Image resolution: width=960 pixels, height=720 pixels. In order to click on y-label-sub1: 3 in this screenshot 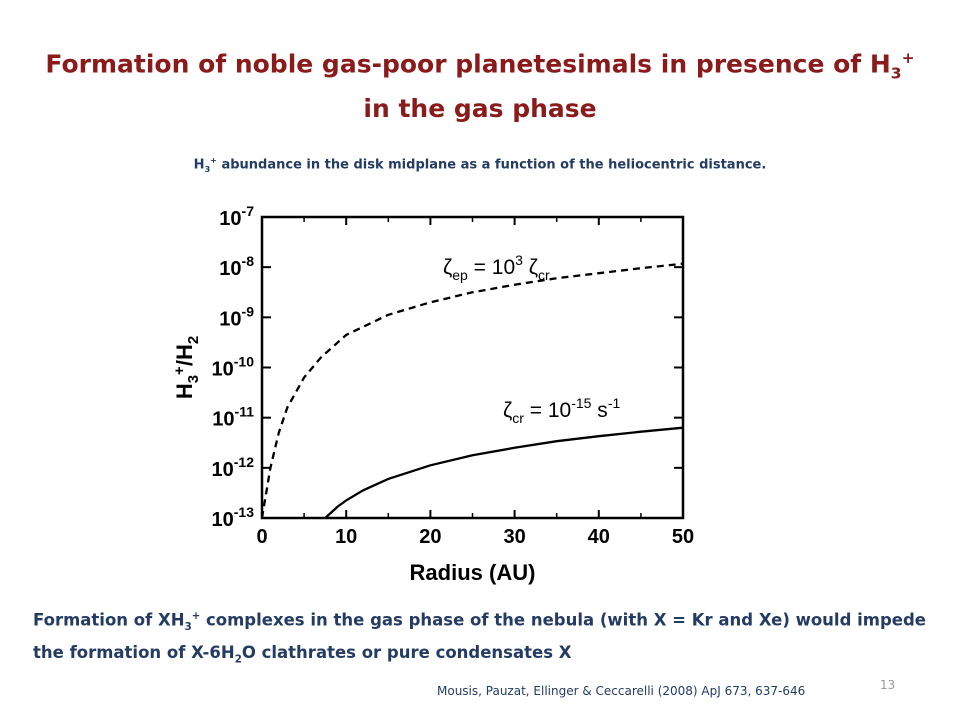, I will do `click(193, 379)`.